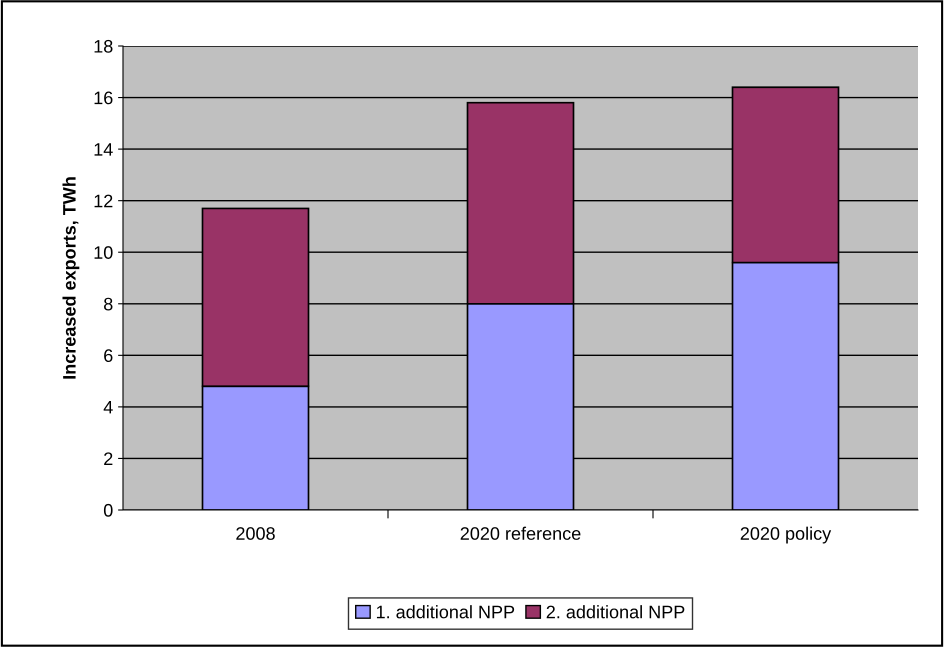 This screenshot has width=944, height=647. What do you see at coordinates (786, 535) in the screenshot?
I see `x-tick-label: 2020 policy` at bounding box center [786, 535].